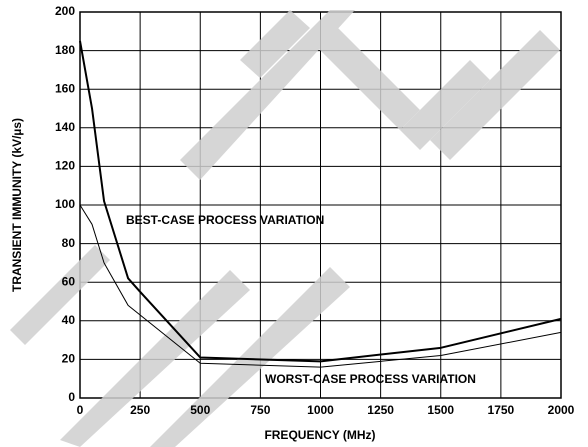 The width and height of the screenshot is (588, 447). Describe the element at coordinates (80, 410) in the screenshot. I see `x-tick-label: 0` at that location.